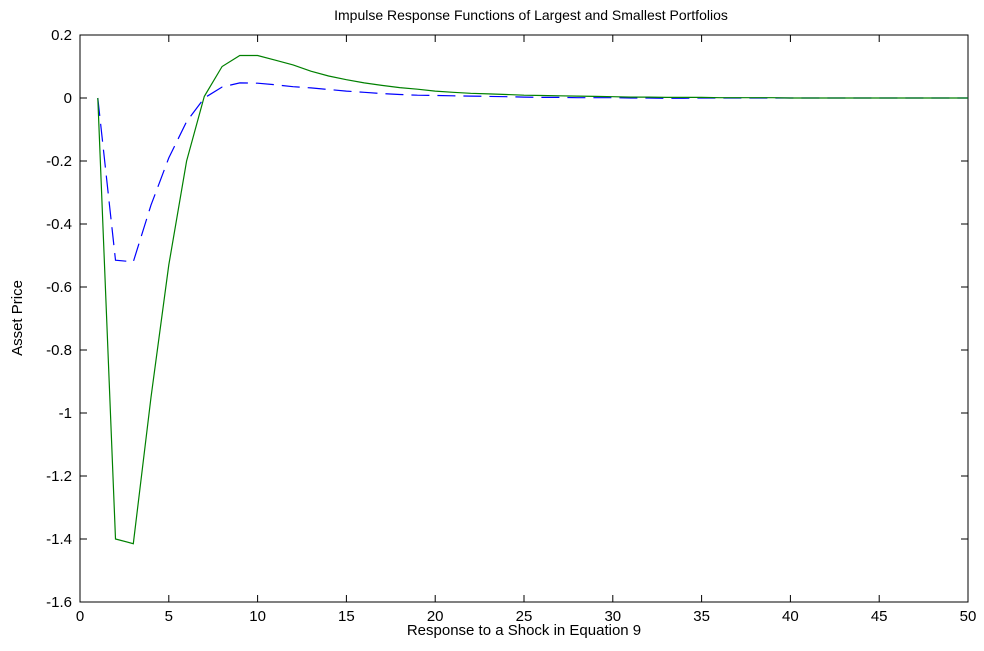  I want to click on x-tick-label: 5, so click(169, 616).